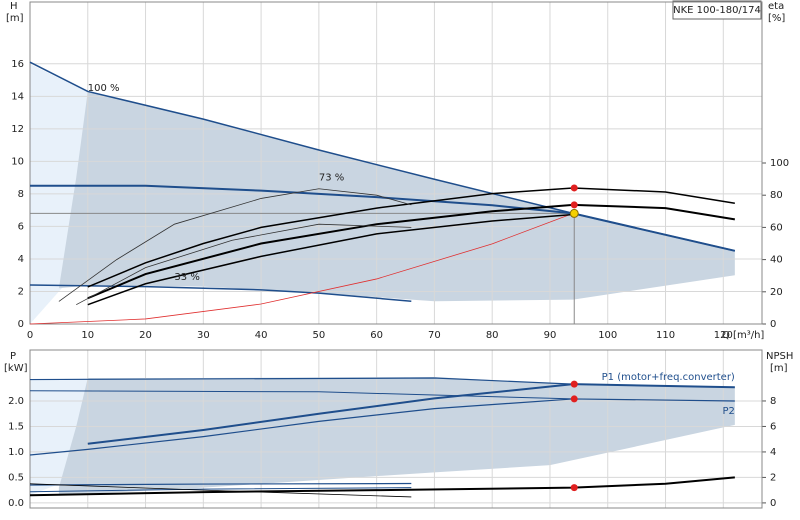 This screenshot has height=520, width=800. I want to click on x-tick-label: 10, so click(87, 335).